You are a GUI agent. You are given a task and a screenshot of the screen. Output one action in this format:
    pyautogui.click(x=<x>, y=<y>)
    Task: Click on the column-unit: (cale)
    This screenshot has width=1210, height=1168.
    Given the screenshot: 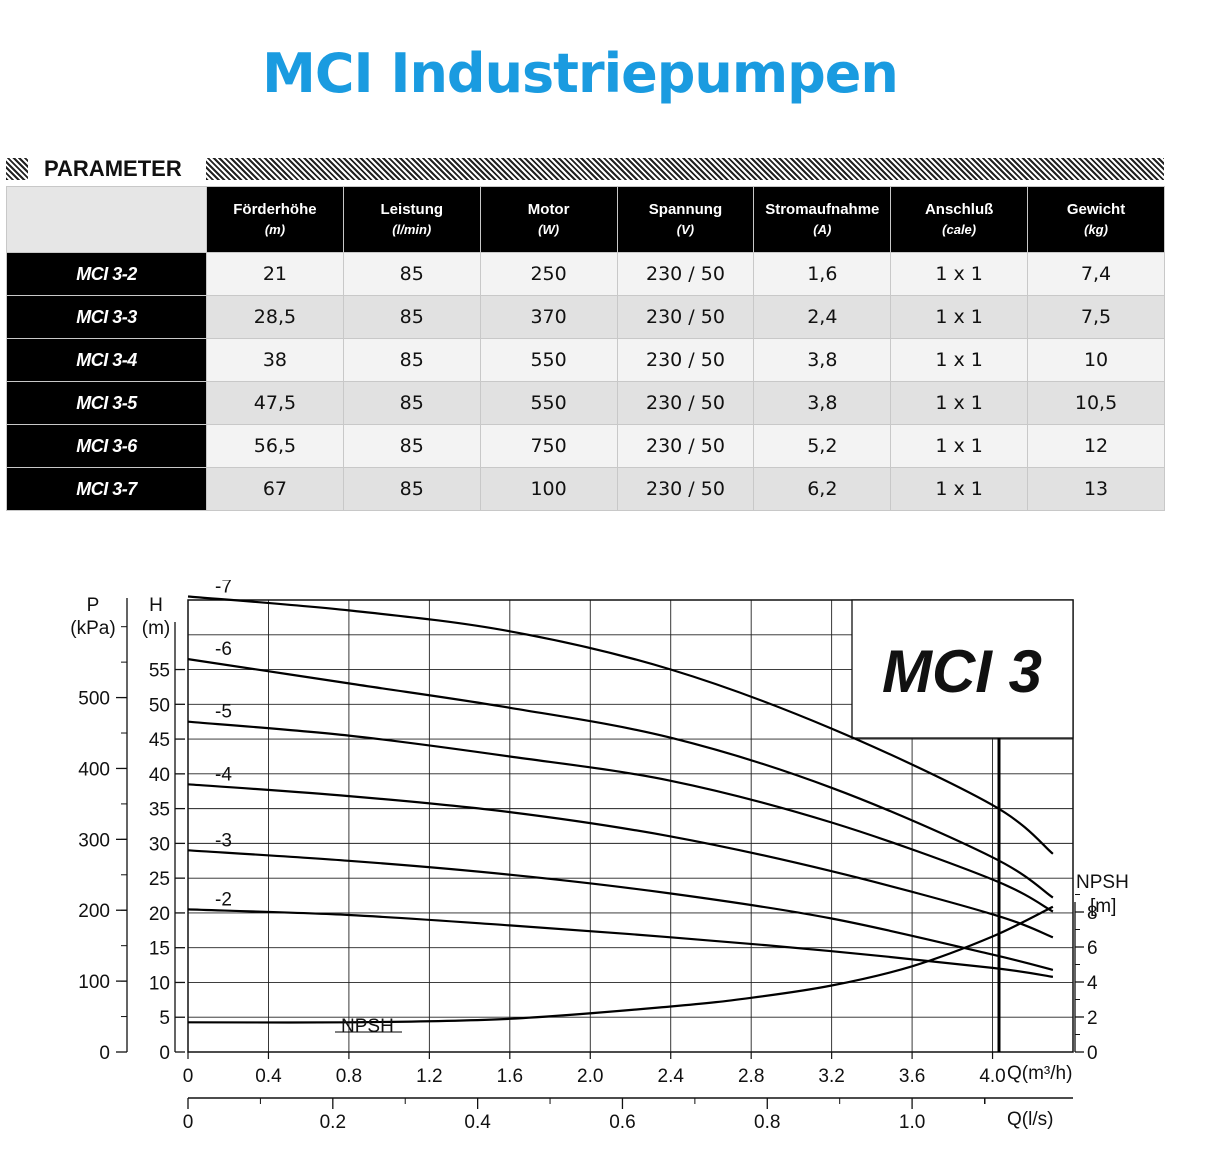 What is the action you would take?
    pyautogui.click(x=959, y=229)
    